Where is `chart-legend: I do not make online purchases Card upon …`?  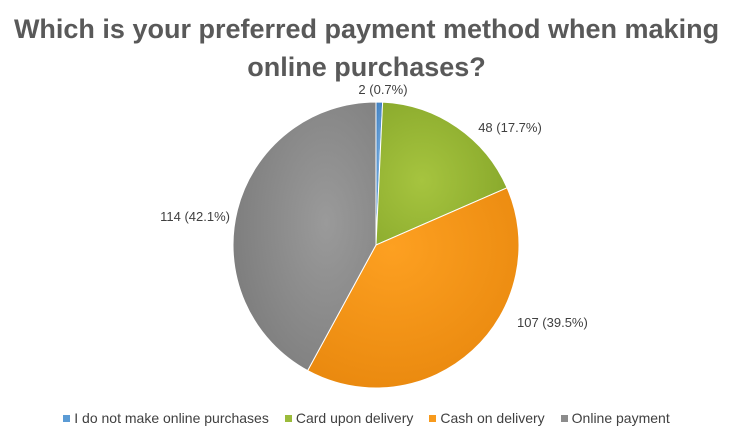
chart-legend: I do not make online purchases Card upon … is located at coordinates (366, 418).